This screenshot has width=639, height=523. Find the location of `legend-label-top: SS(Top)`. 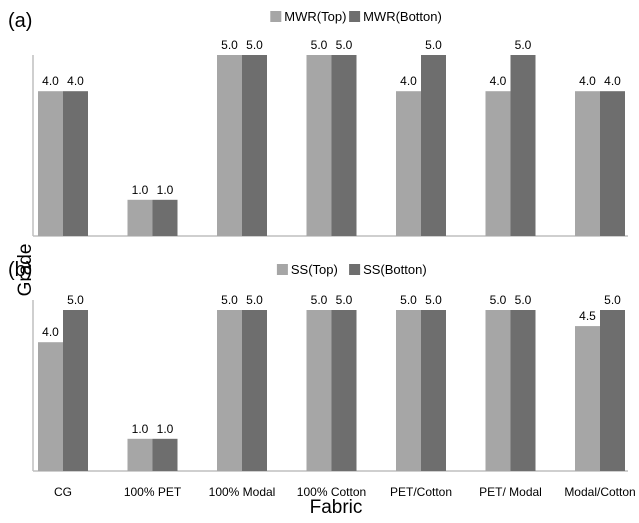

legend-label-top: SS(Top) is located at coordinates (314, 269).